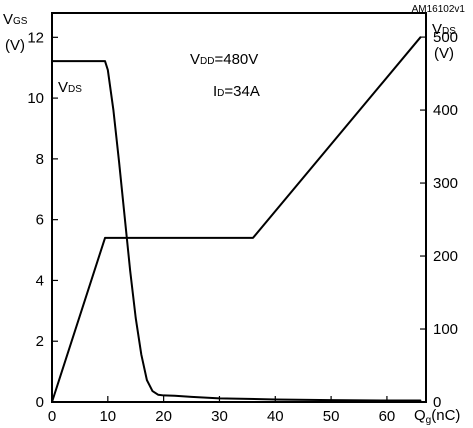 This screenshot has width=473, height=428. What do you see at coordinates (35, 98) in the screenshot?
I see `left-tick-label: 10` at bounding box center [35, 98].